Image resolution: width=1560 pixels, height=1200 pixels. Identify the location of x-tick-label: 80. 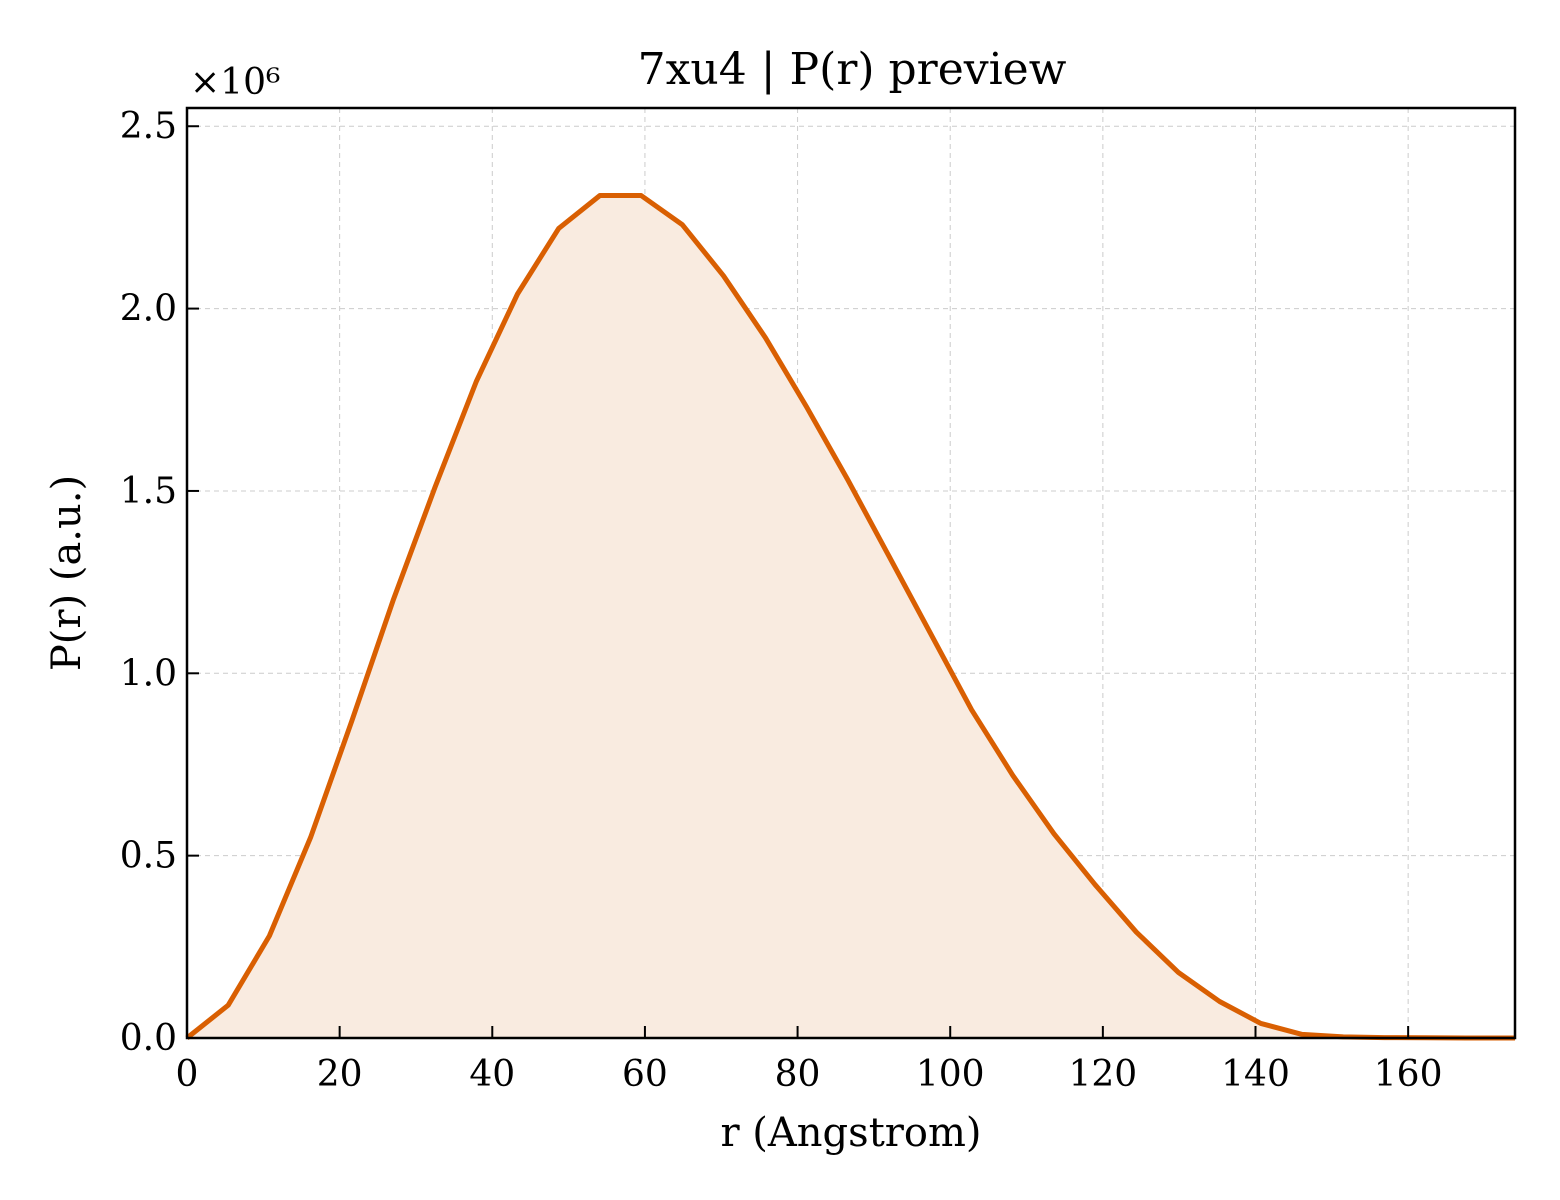
(798, 1074).